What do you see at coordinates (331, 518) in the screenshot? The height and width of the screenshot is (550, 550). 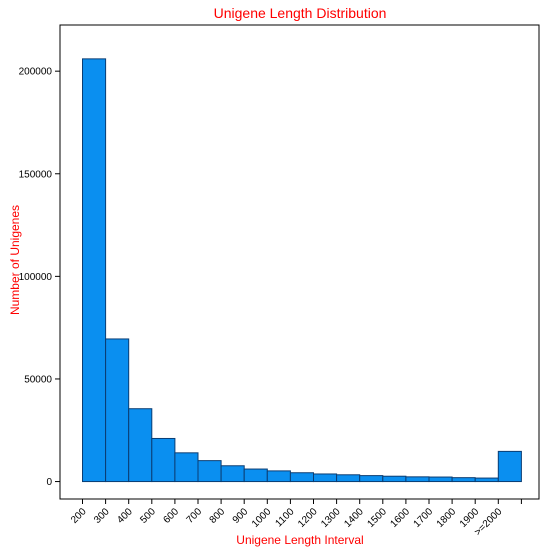 I see `x-tick-label: 1300` at bounding box center [331, 518].